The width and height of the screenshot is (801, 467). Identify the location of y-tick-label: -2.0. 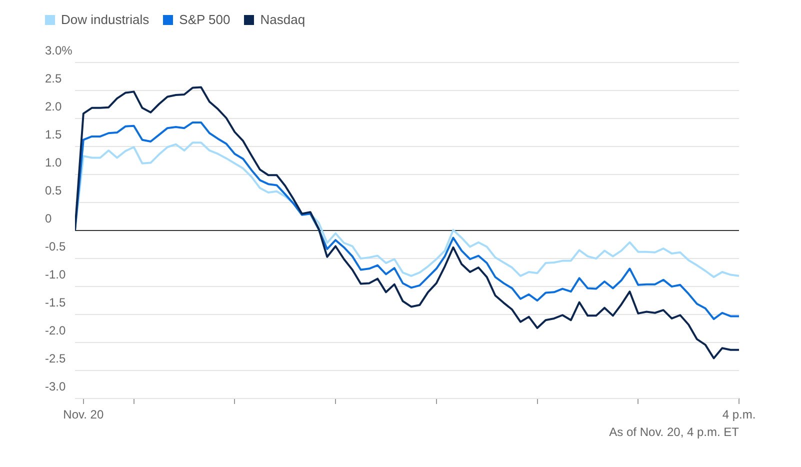
(55, 330).